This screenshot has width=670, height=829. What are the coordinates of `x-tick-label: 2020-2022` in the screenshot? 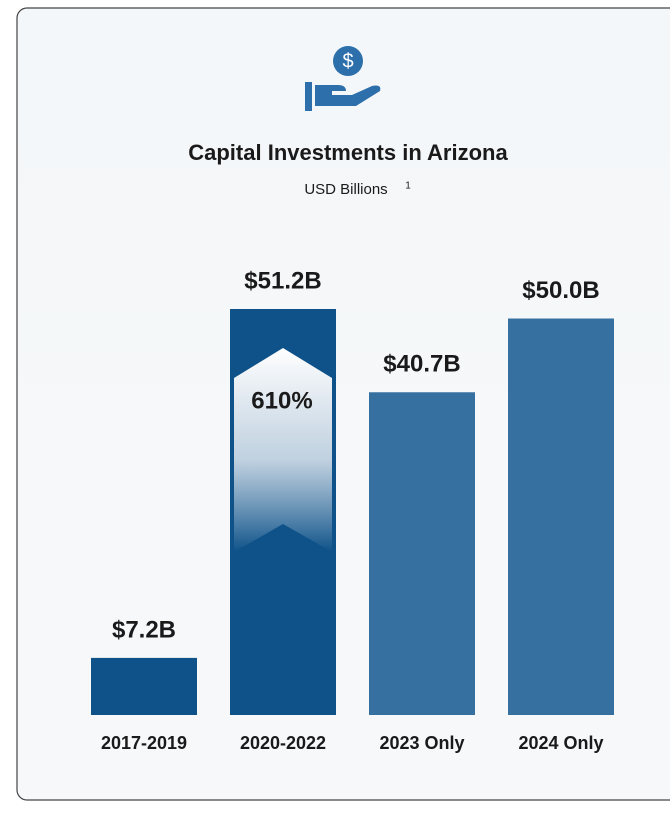 It's located at (283, 743).